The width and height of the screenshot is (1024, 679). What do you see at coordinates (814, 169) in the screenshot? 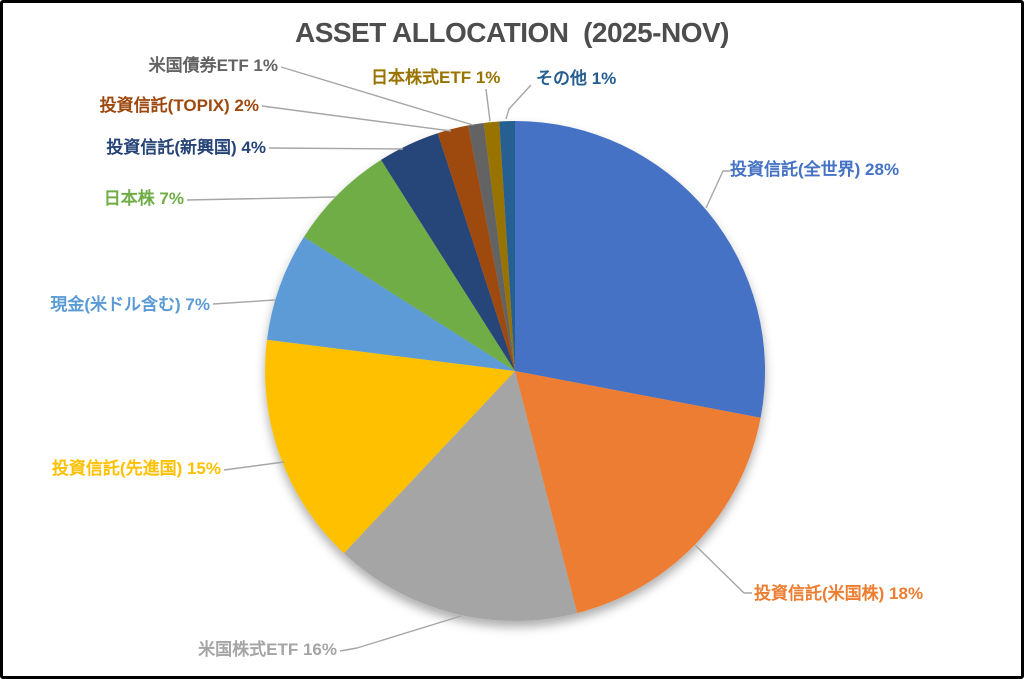
I see `slice-label: 投資信託(全世界) 28%` at bounding box center [814, 169].